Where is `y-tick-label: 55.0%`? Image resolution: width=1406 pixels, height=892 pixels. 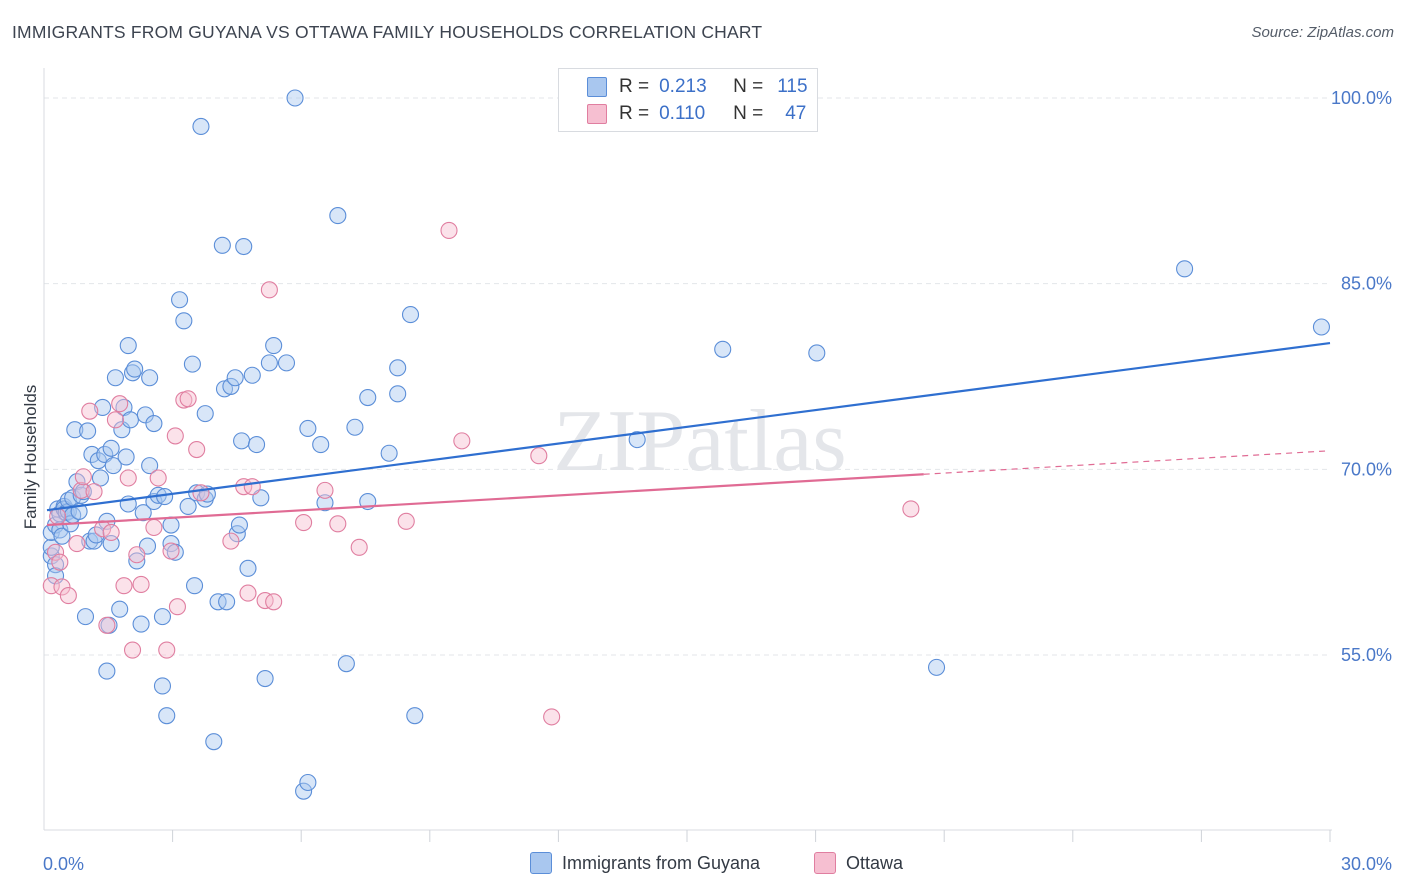 y-tick-label: 55.0% is located at coordinates (1366, 655).